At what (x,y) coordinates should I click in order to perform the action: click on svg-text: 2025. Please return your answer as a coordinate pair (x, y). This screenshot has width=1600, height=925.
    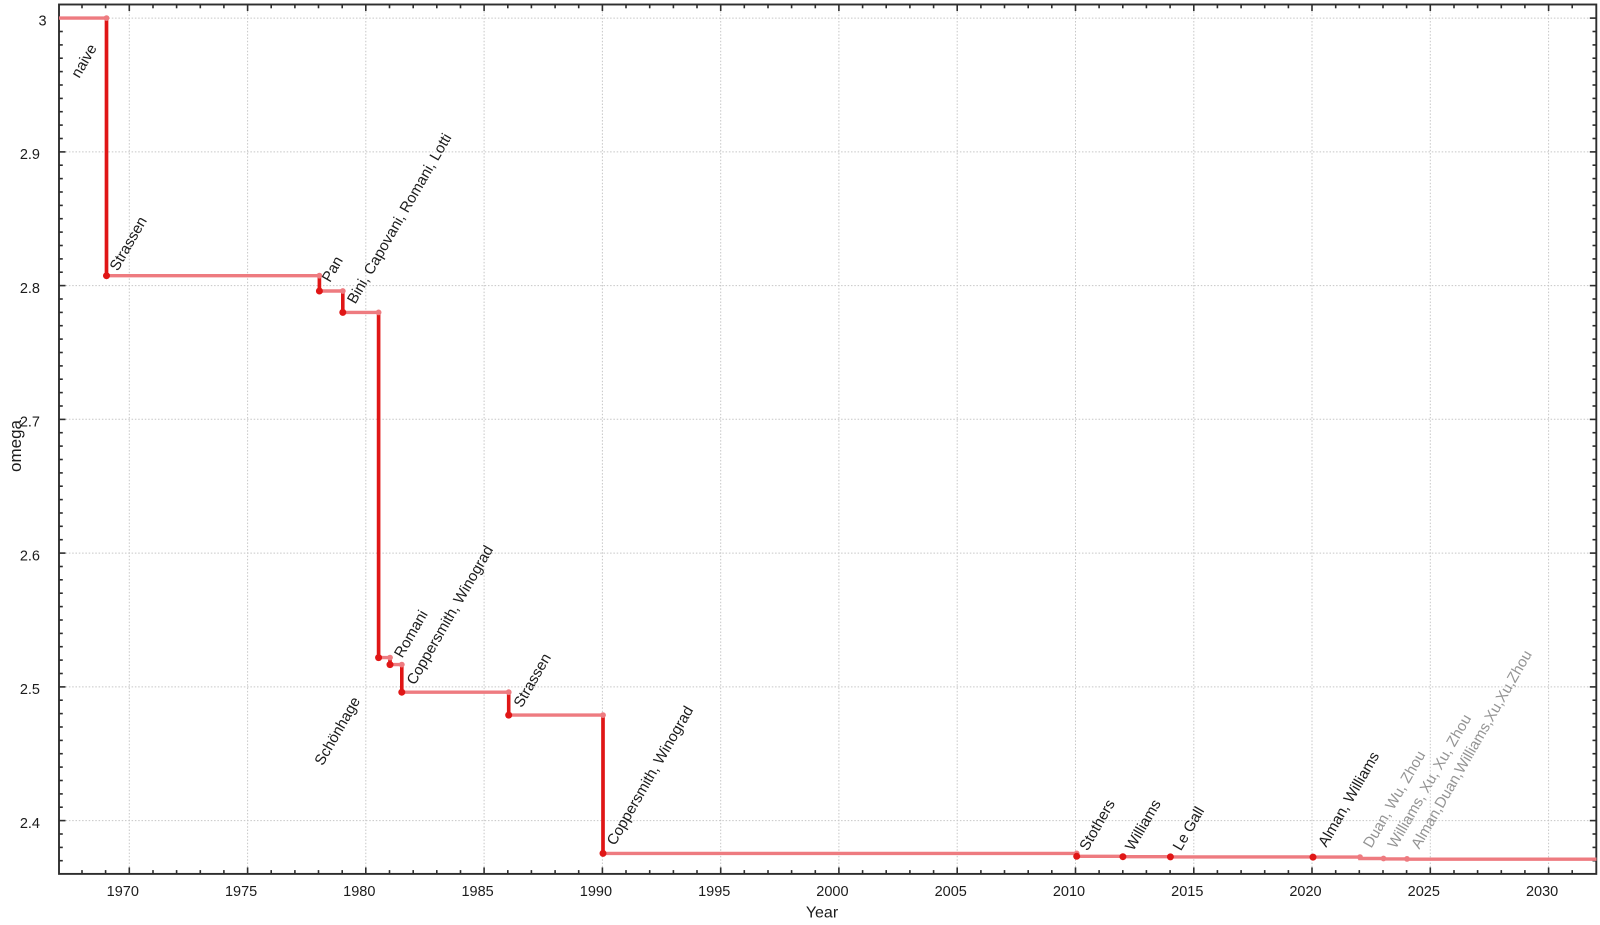
    Looking at the image, I should click on (1424, 892).